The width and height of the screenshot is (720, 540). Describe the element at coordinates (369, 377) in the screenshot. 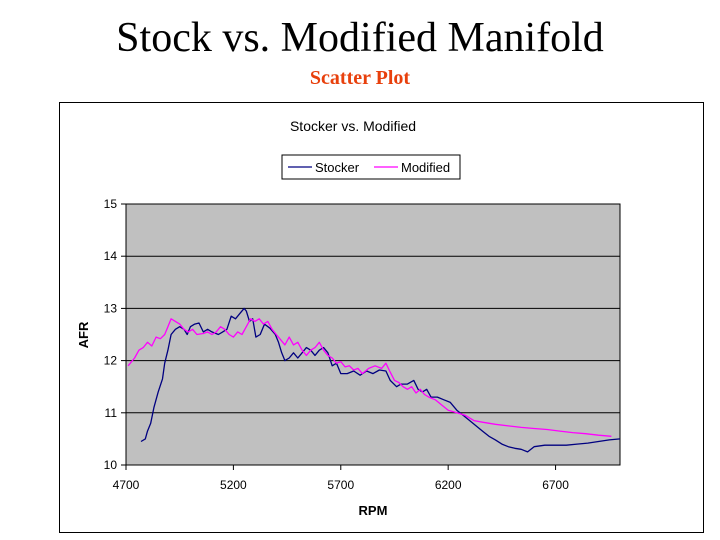

I see `series-line-modified` at that location.